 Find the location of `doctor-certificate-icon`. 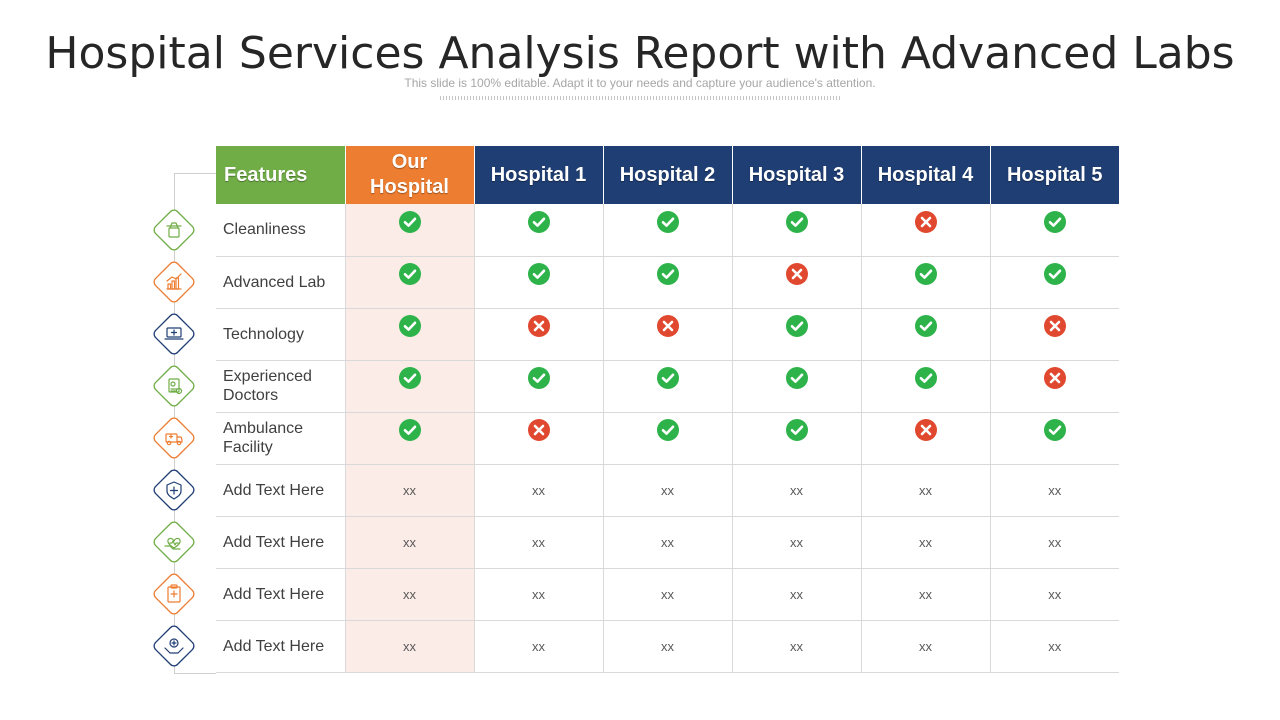

doctor-certificate-icon is located at coordinates (174, 386).